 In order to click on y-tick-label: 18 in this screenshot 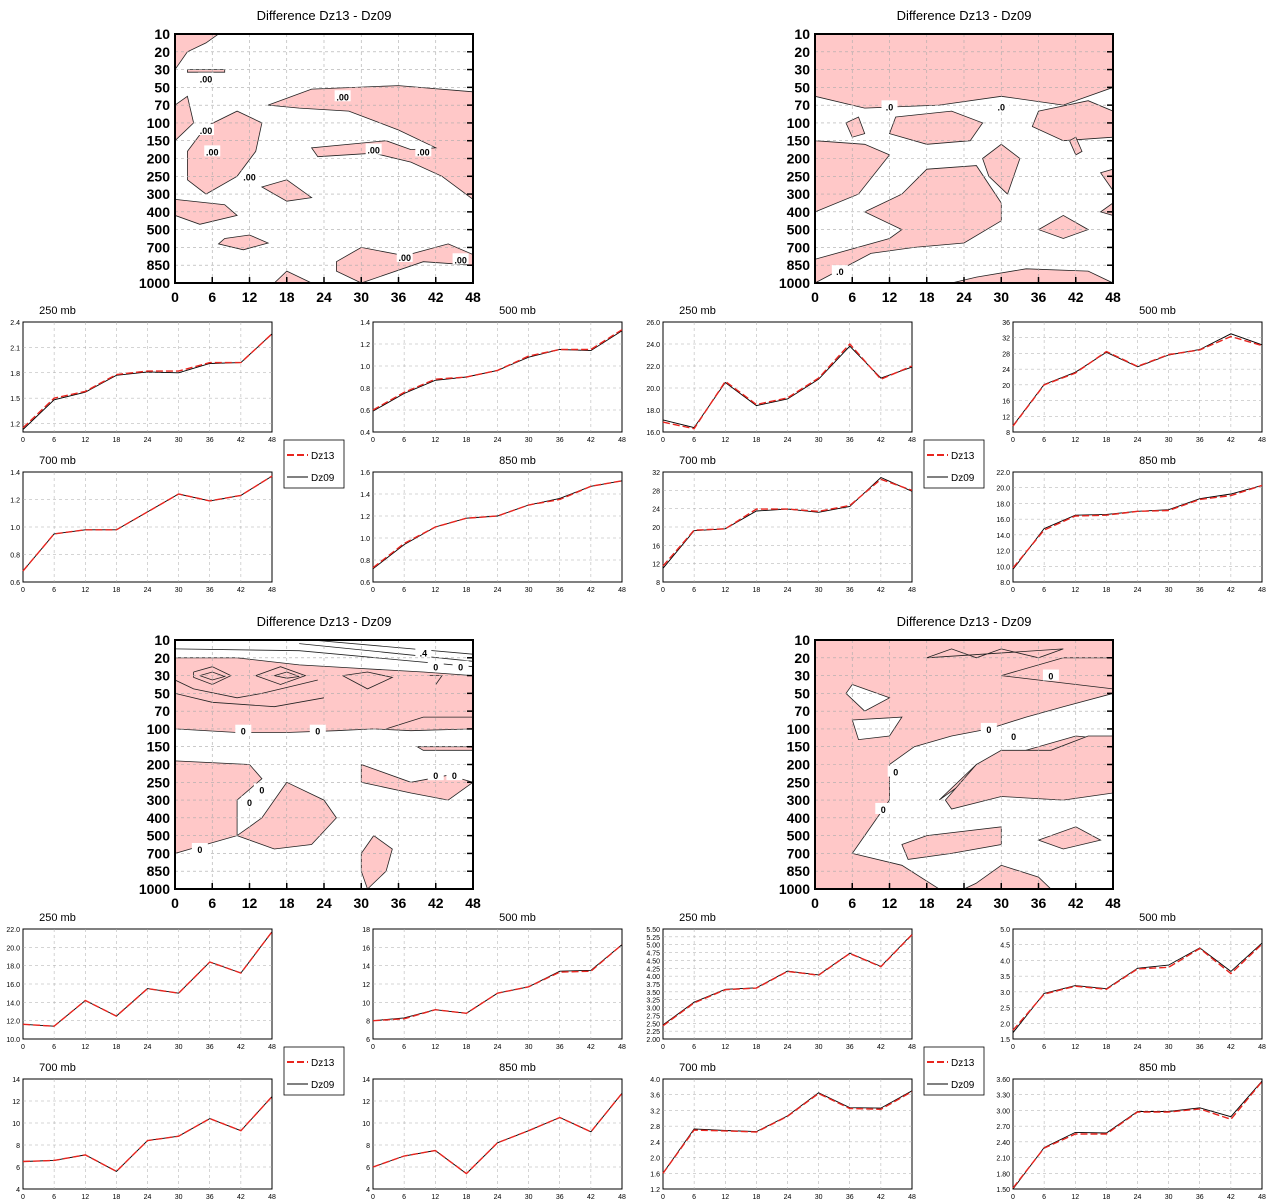, I will do `click(366, 930)`.